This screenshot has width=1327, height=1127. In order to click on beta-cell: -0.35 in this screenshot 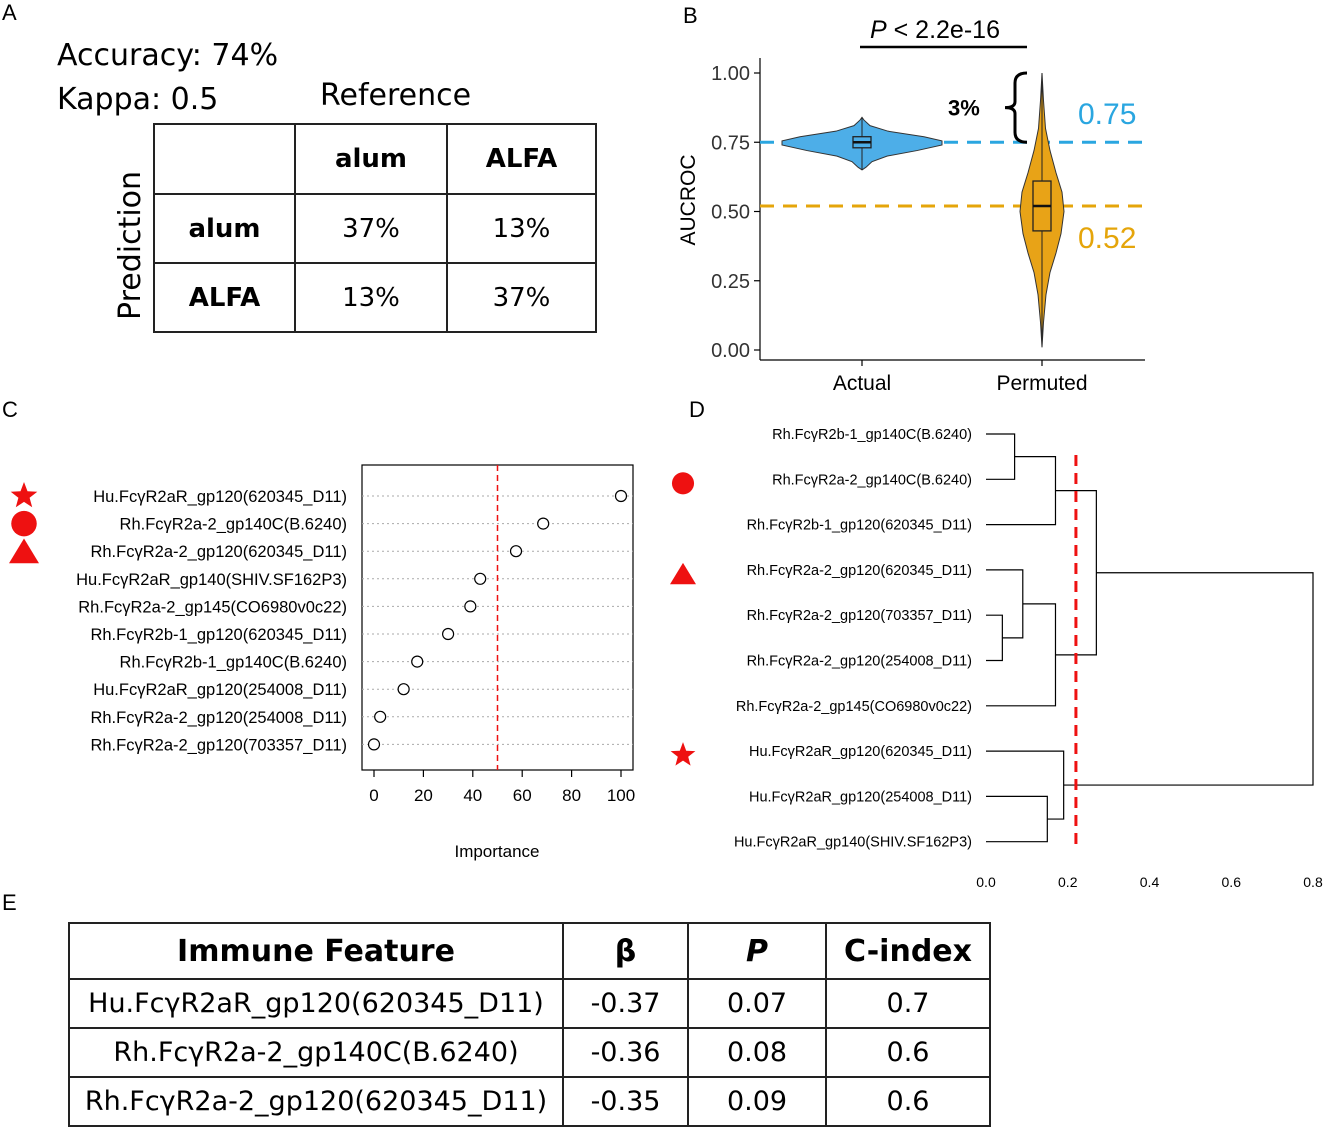, I will do `click(625, 1101)`.